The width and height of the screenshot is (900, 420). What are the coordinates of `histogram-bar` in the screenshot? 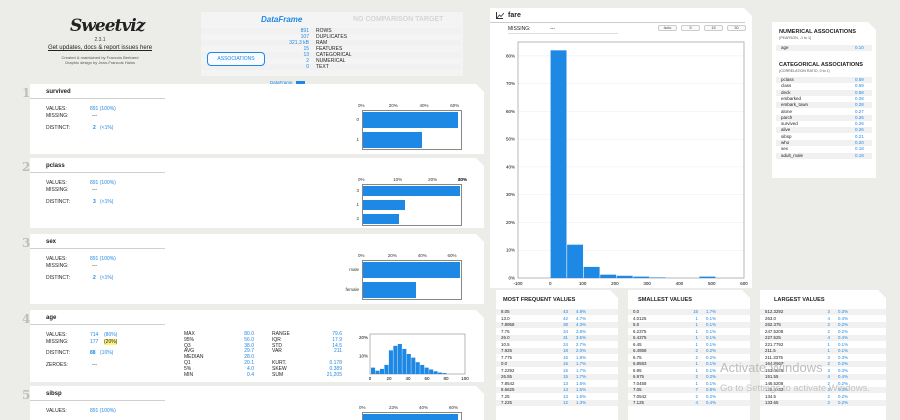 It's located at (386, 369).